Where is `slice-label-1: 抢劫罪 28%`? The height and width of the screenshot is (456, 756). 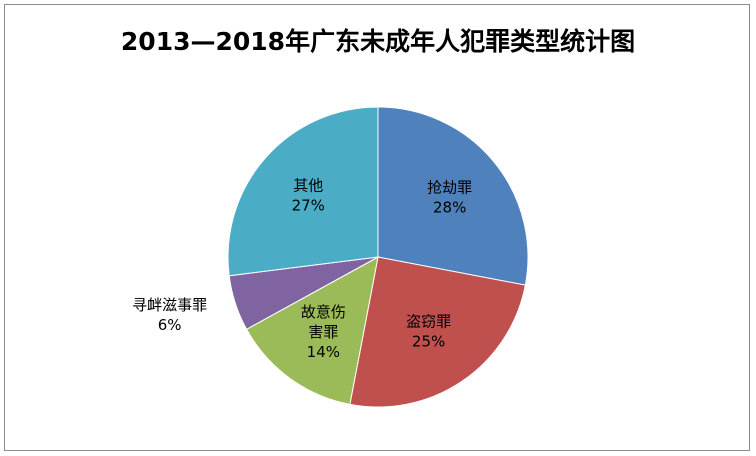 slice-label-1: 抢劫罪 28% is located at coordinates (449, 198).